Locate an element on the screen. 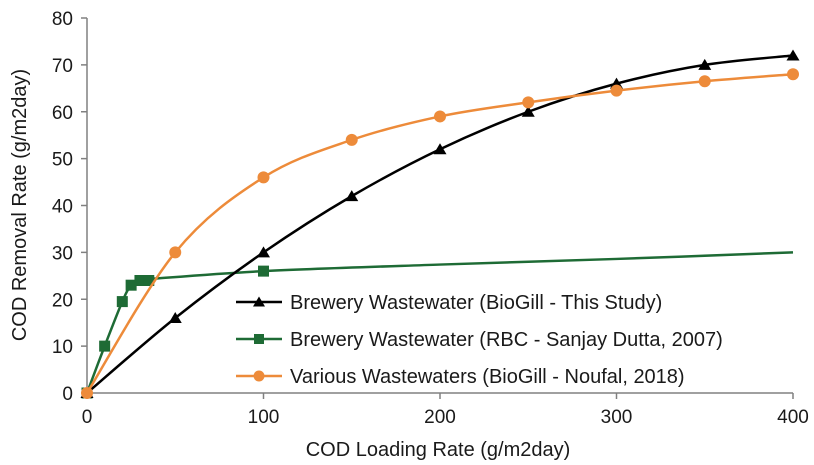 The image size is (814, 465). y-tick-label: 0 is located at coordinates (67, 394).